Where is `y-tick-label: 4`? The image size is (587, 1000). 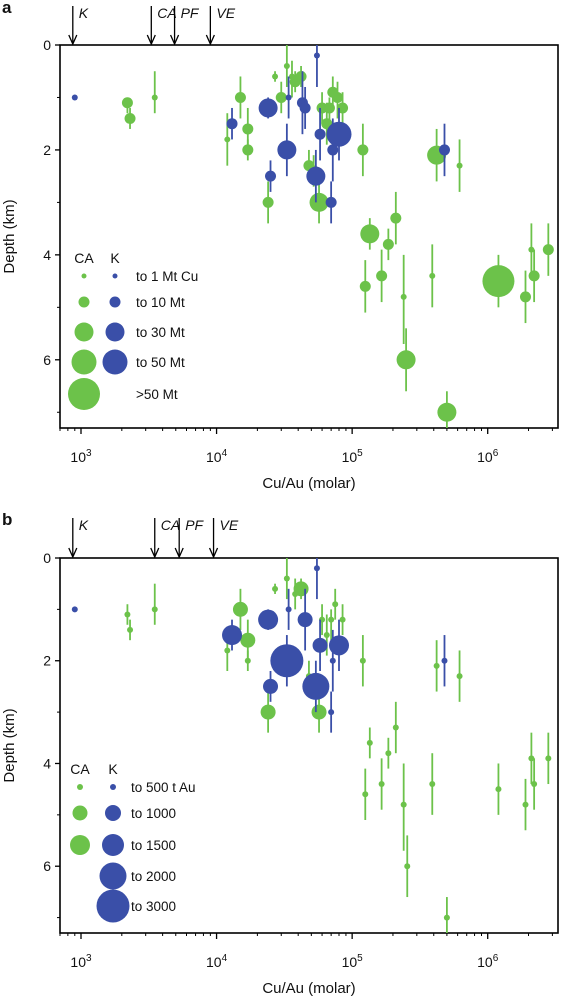 y-tick-label: 4 is located at coordinates (47, 255).